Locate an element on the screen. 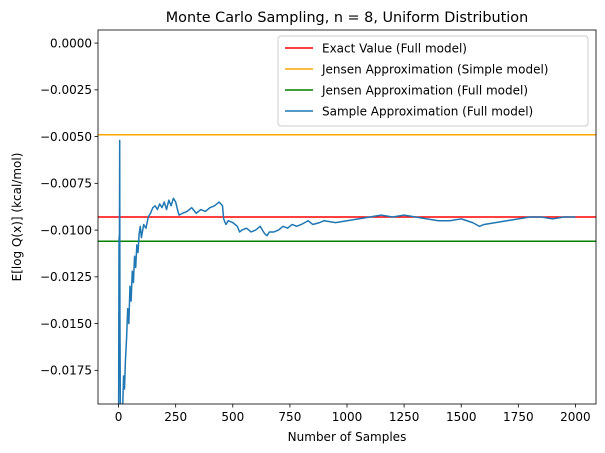 This screenshot has width=605, height=453. x-tick-label: 1000 is located at coordinates (347, 417).